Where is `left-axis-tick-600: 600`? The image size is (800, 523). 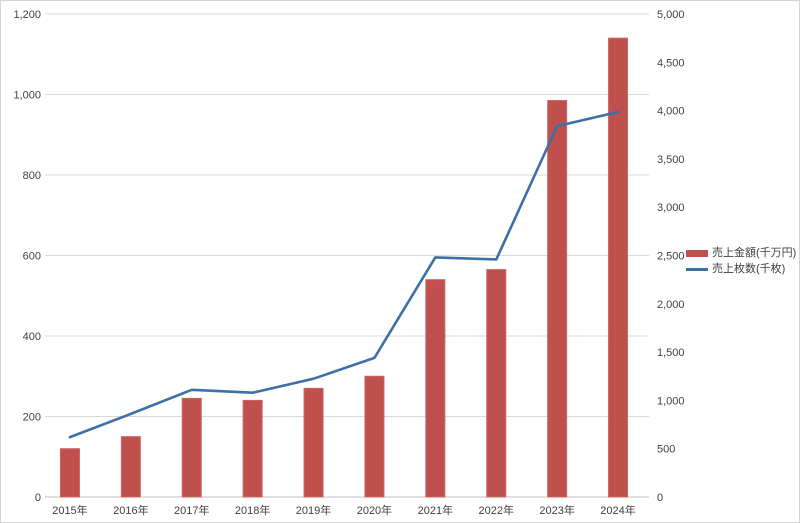
left-axis-tick-600: 600 is located at coordinates (32, 257).